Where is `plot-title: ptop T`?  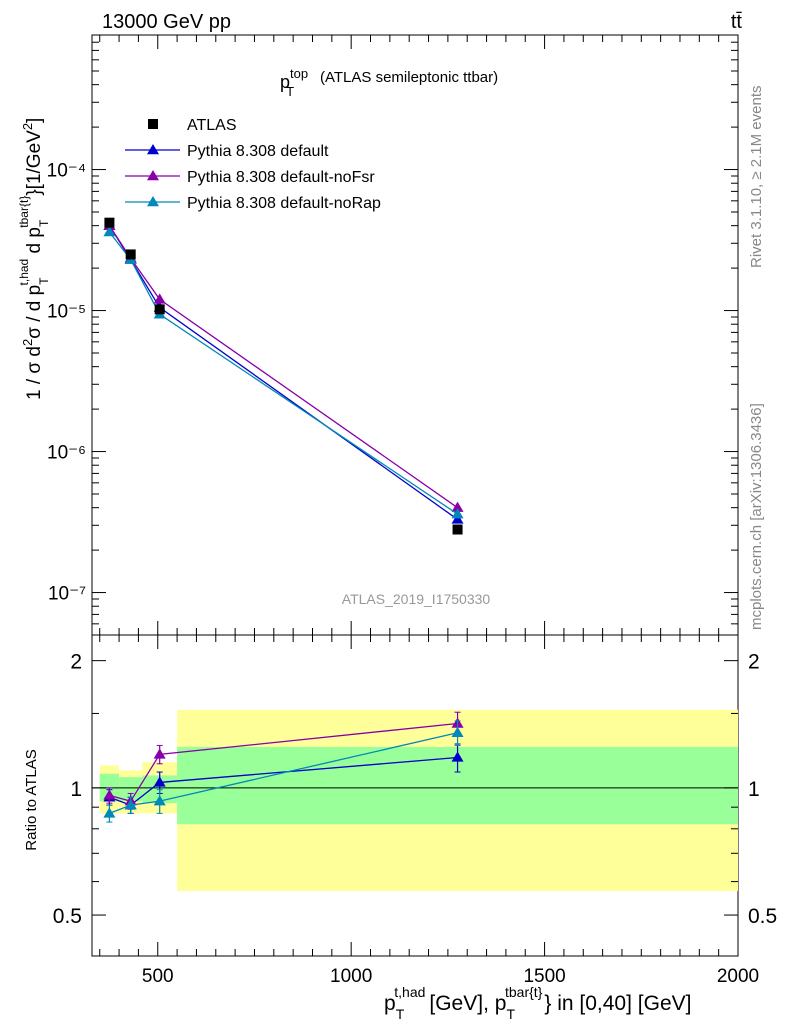 plot-title: ptop T is located at coordinates (294, 82).